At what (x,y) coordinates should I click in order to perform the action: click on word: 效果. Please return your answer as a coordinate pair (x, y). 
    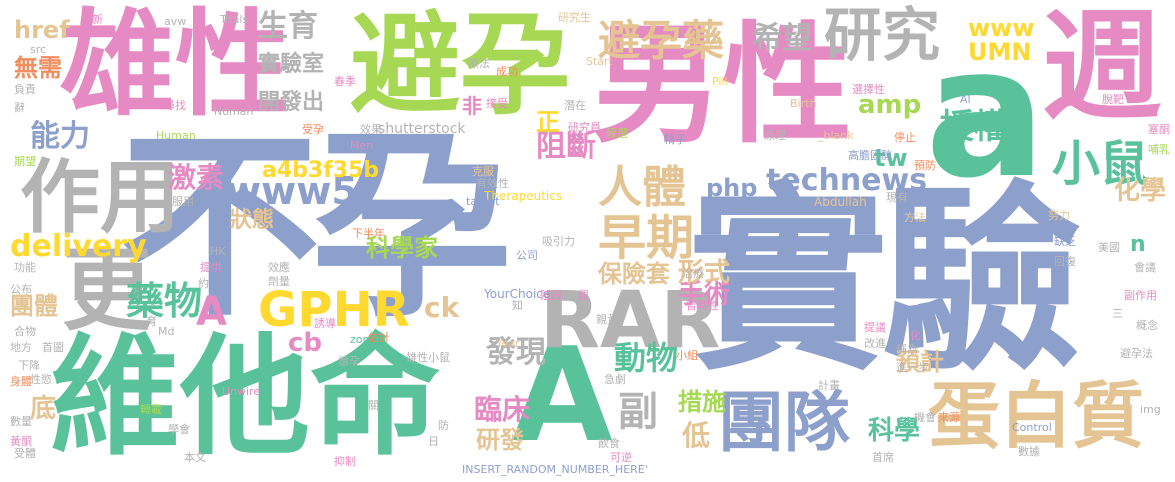
    Looking at the image, I should click on (371, 129).